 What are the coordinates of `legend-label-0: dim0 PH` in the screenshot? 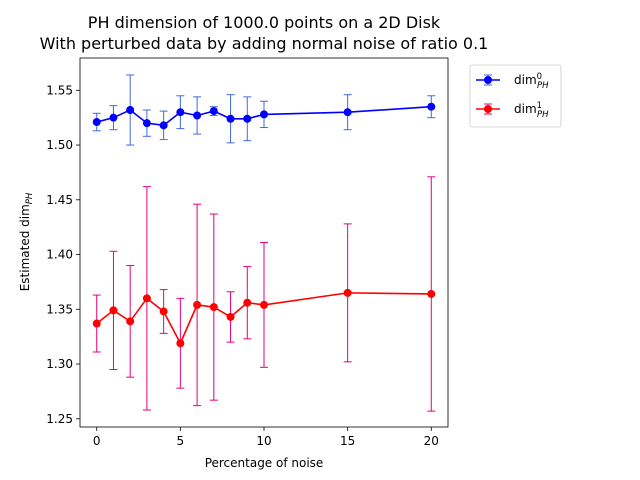 It's located at (531, 81).